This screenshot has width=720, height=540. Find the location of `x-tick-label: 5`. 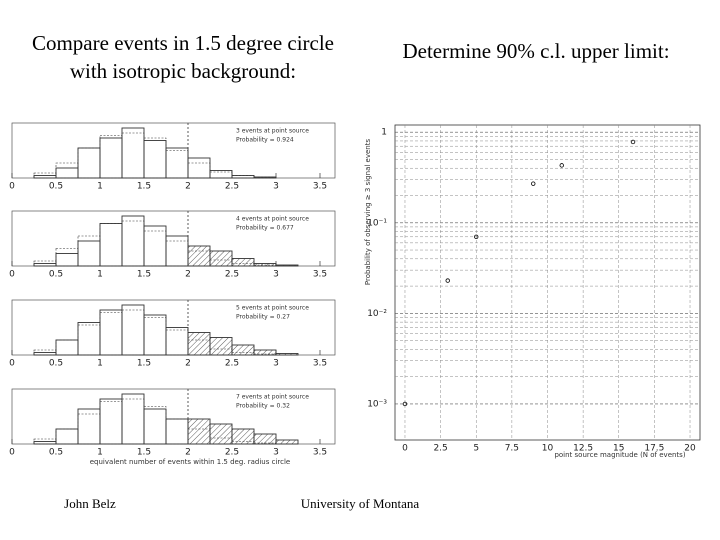

x-tick-label: 5 is located at coordinates (476, 449).